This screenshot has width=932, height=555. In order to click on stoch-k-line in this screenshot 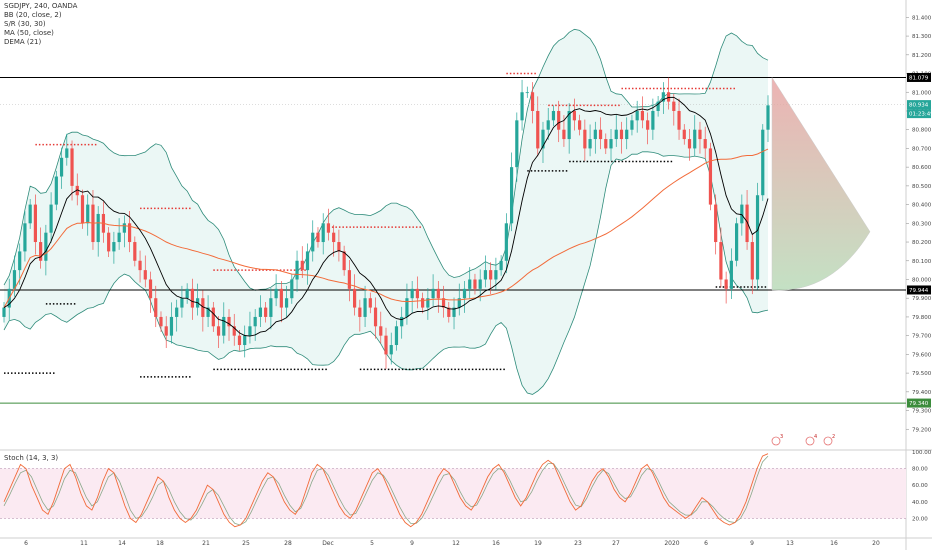, I will do `click(386, 490)`.